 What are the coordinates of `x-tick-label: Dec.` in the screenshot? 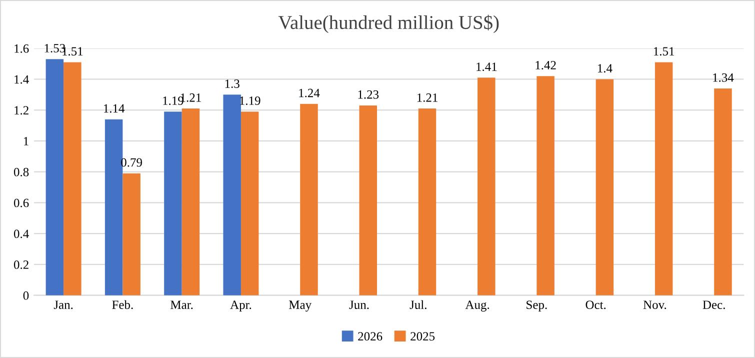 It's located at (713, 305).